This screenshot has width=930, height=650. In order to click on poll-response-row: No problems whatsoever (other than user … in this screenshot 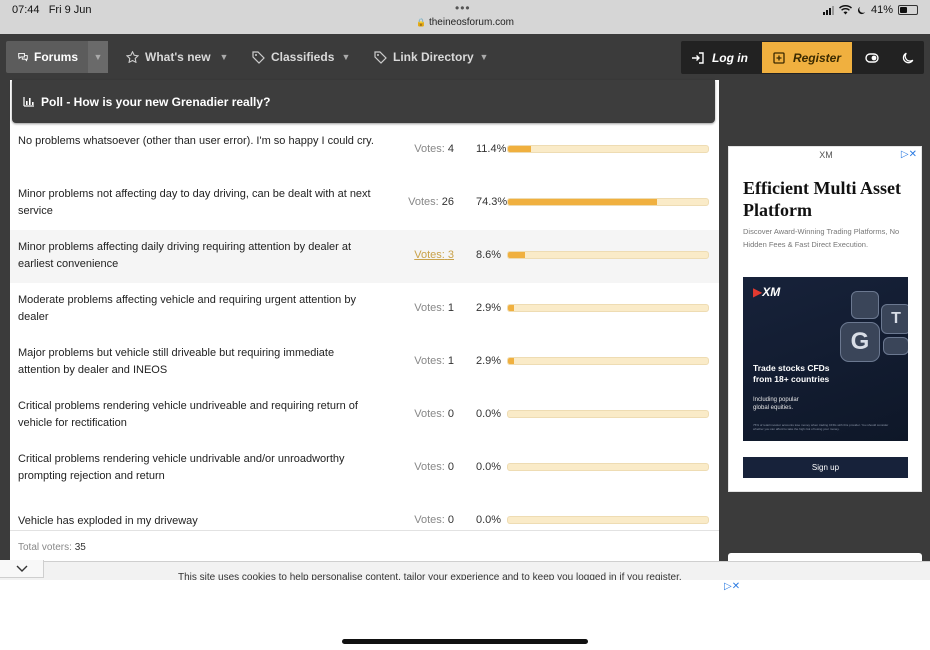, I will do `click(364, 150)`.